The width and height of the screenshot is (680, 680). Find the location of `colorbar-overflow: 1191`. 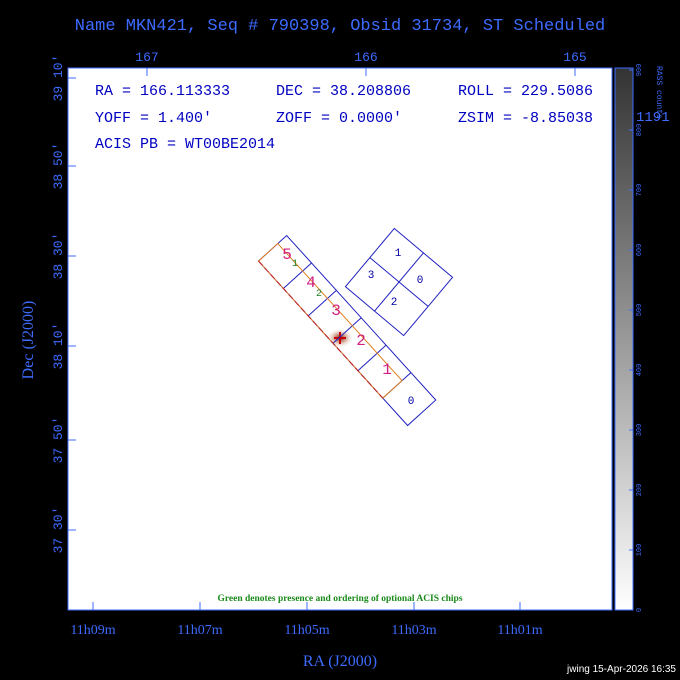

colorbar-overflow: 1191 is located at coordinates (653, 118).